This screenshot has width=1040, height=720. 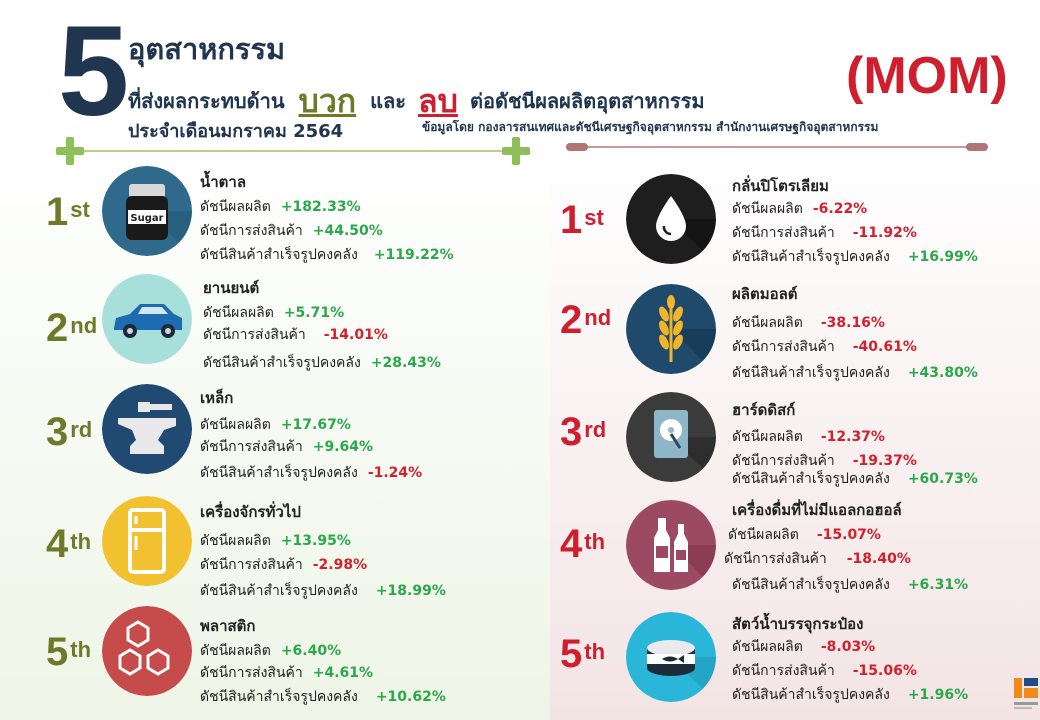 What do you see at coordinates (850, 585) in the screenshot?
I see `inventory-stat: ดัชนีสินค้าสำเร็จรูปคงคลัง +6.31%` at bounding box center [850, 585].